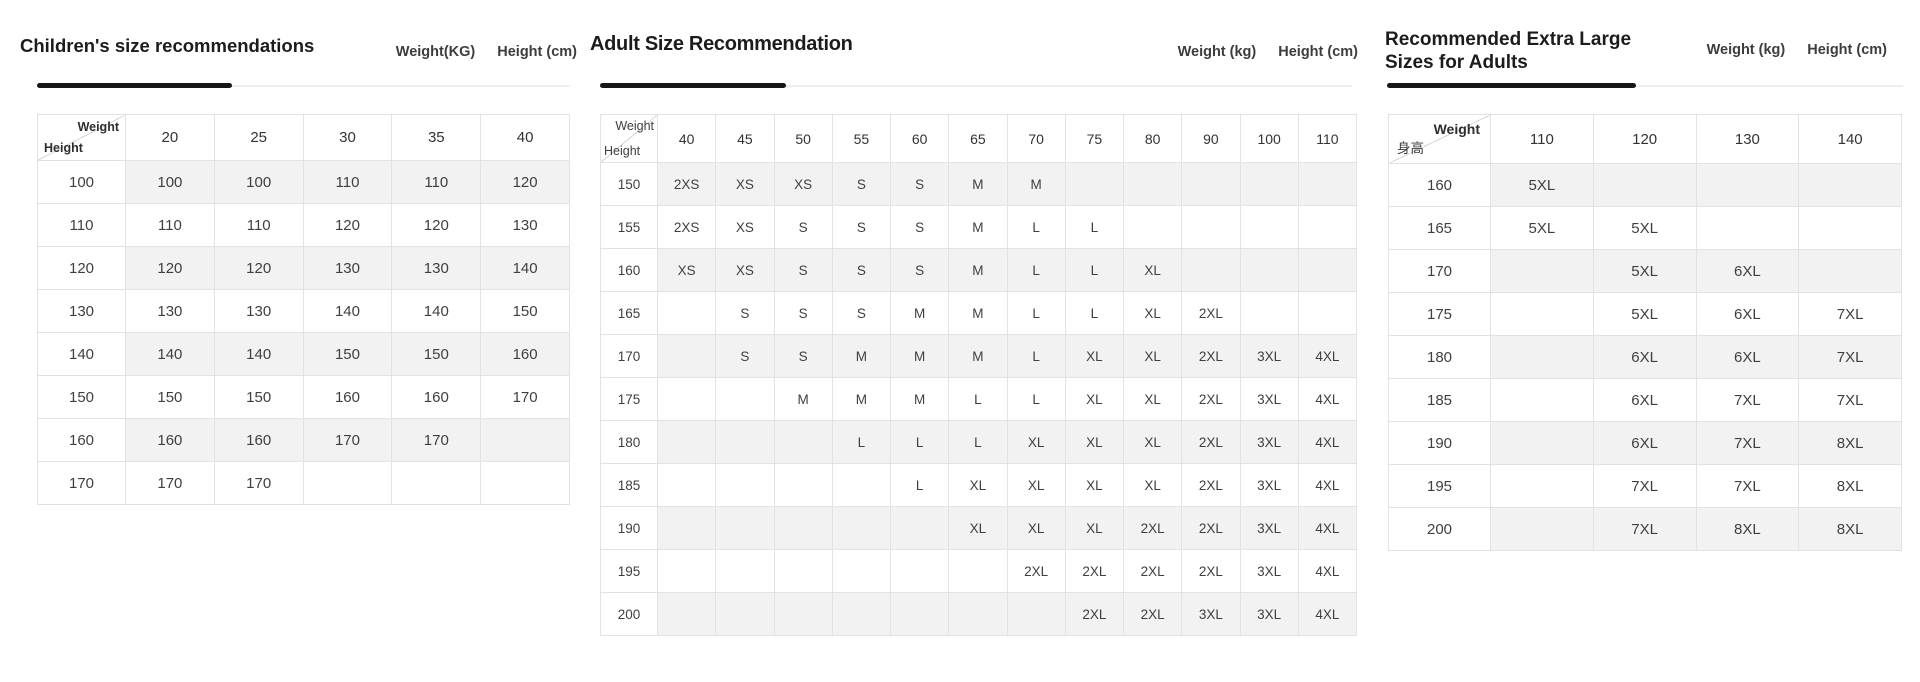 The height and width of the screenshot is (682, 1920). I want to click on table-header: Weight 身高 110 120 130 140, so click(1645, 139).